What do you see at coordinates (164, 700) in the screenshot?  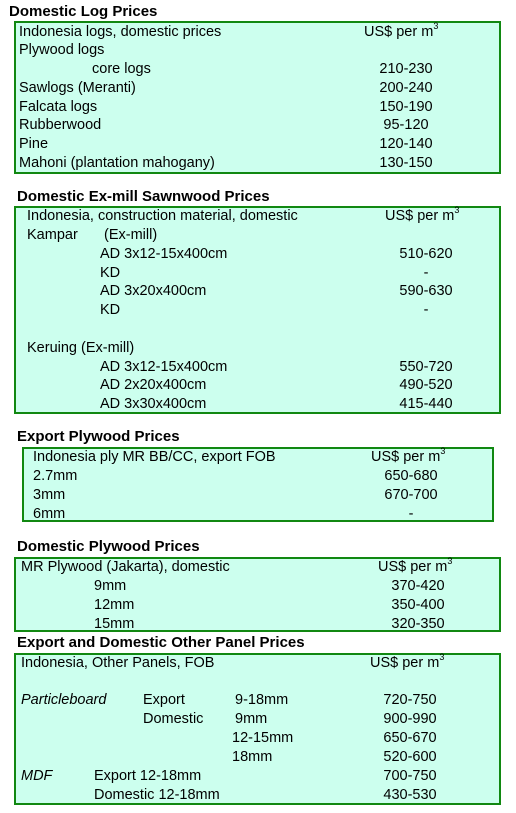 I see `export-label: Export` at bounding box center [164, 700].